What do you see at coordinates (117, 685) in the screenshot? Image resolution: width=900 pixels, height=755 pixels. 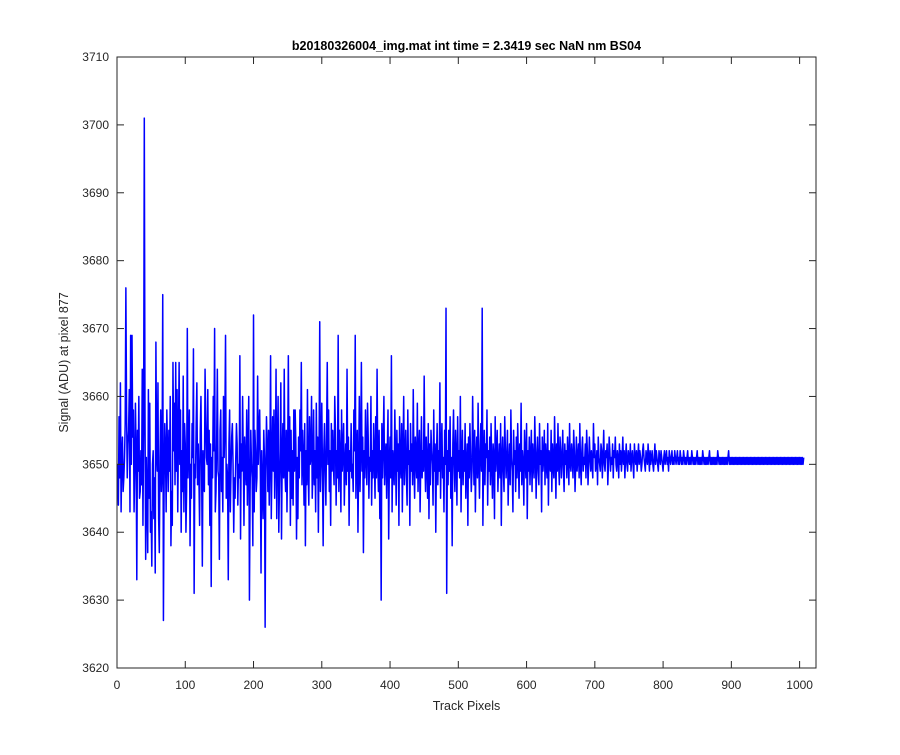 I see `x-tick-label: 0` at bounding box center [117, 685].